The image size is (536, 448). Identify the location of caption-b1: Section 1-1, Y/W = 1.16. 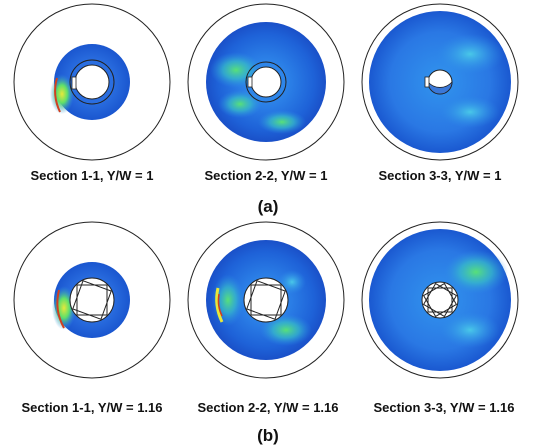
(92, 407).